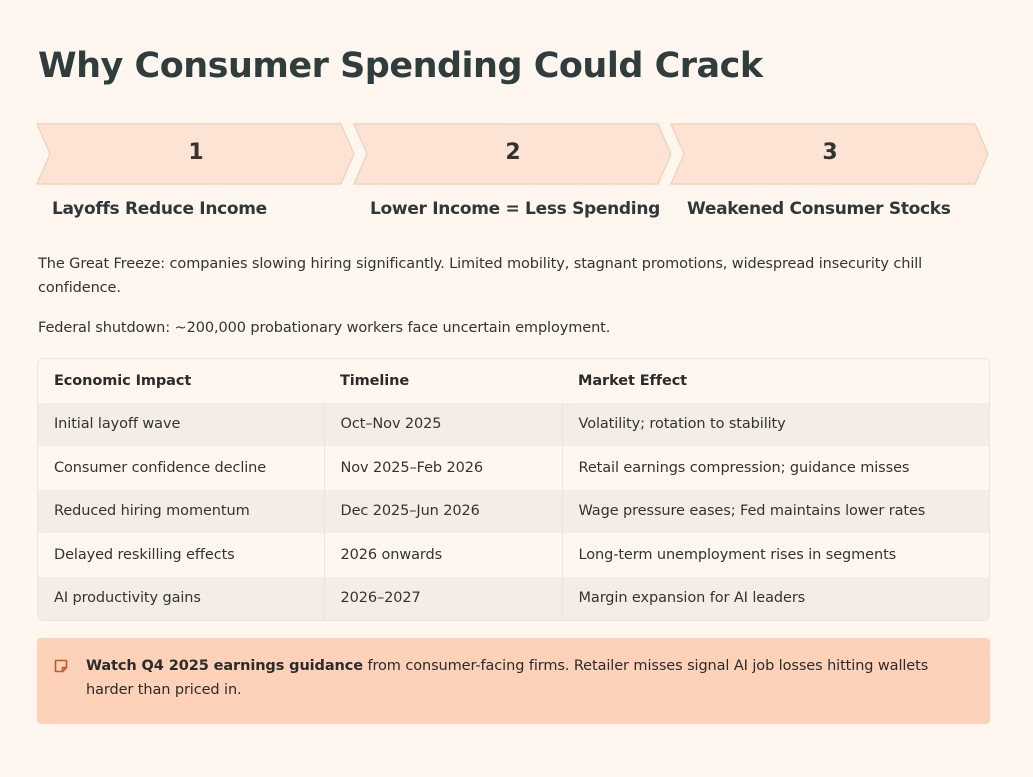 This screenshot has height=777, width=1033. I want to click on step-1: 1, so click(196, 154).